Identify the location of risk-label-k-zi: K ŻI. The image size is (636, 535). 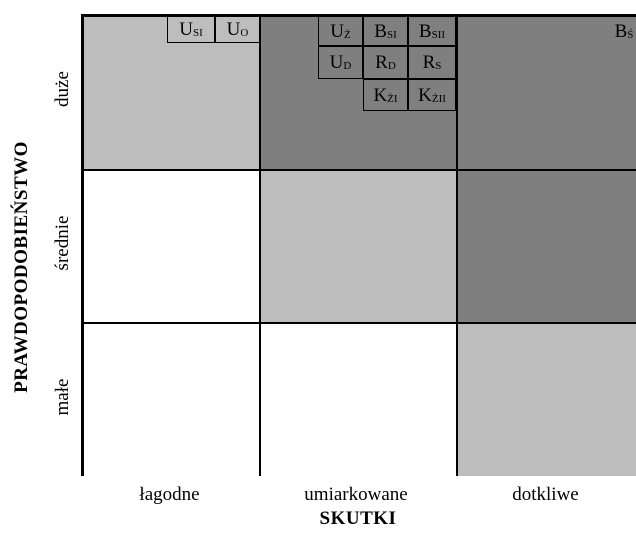
(385, 95).